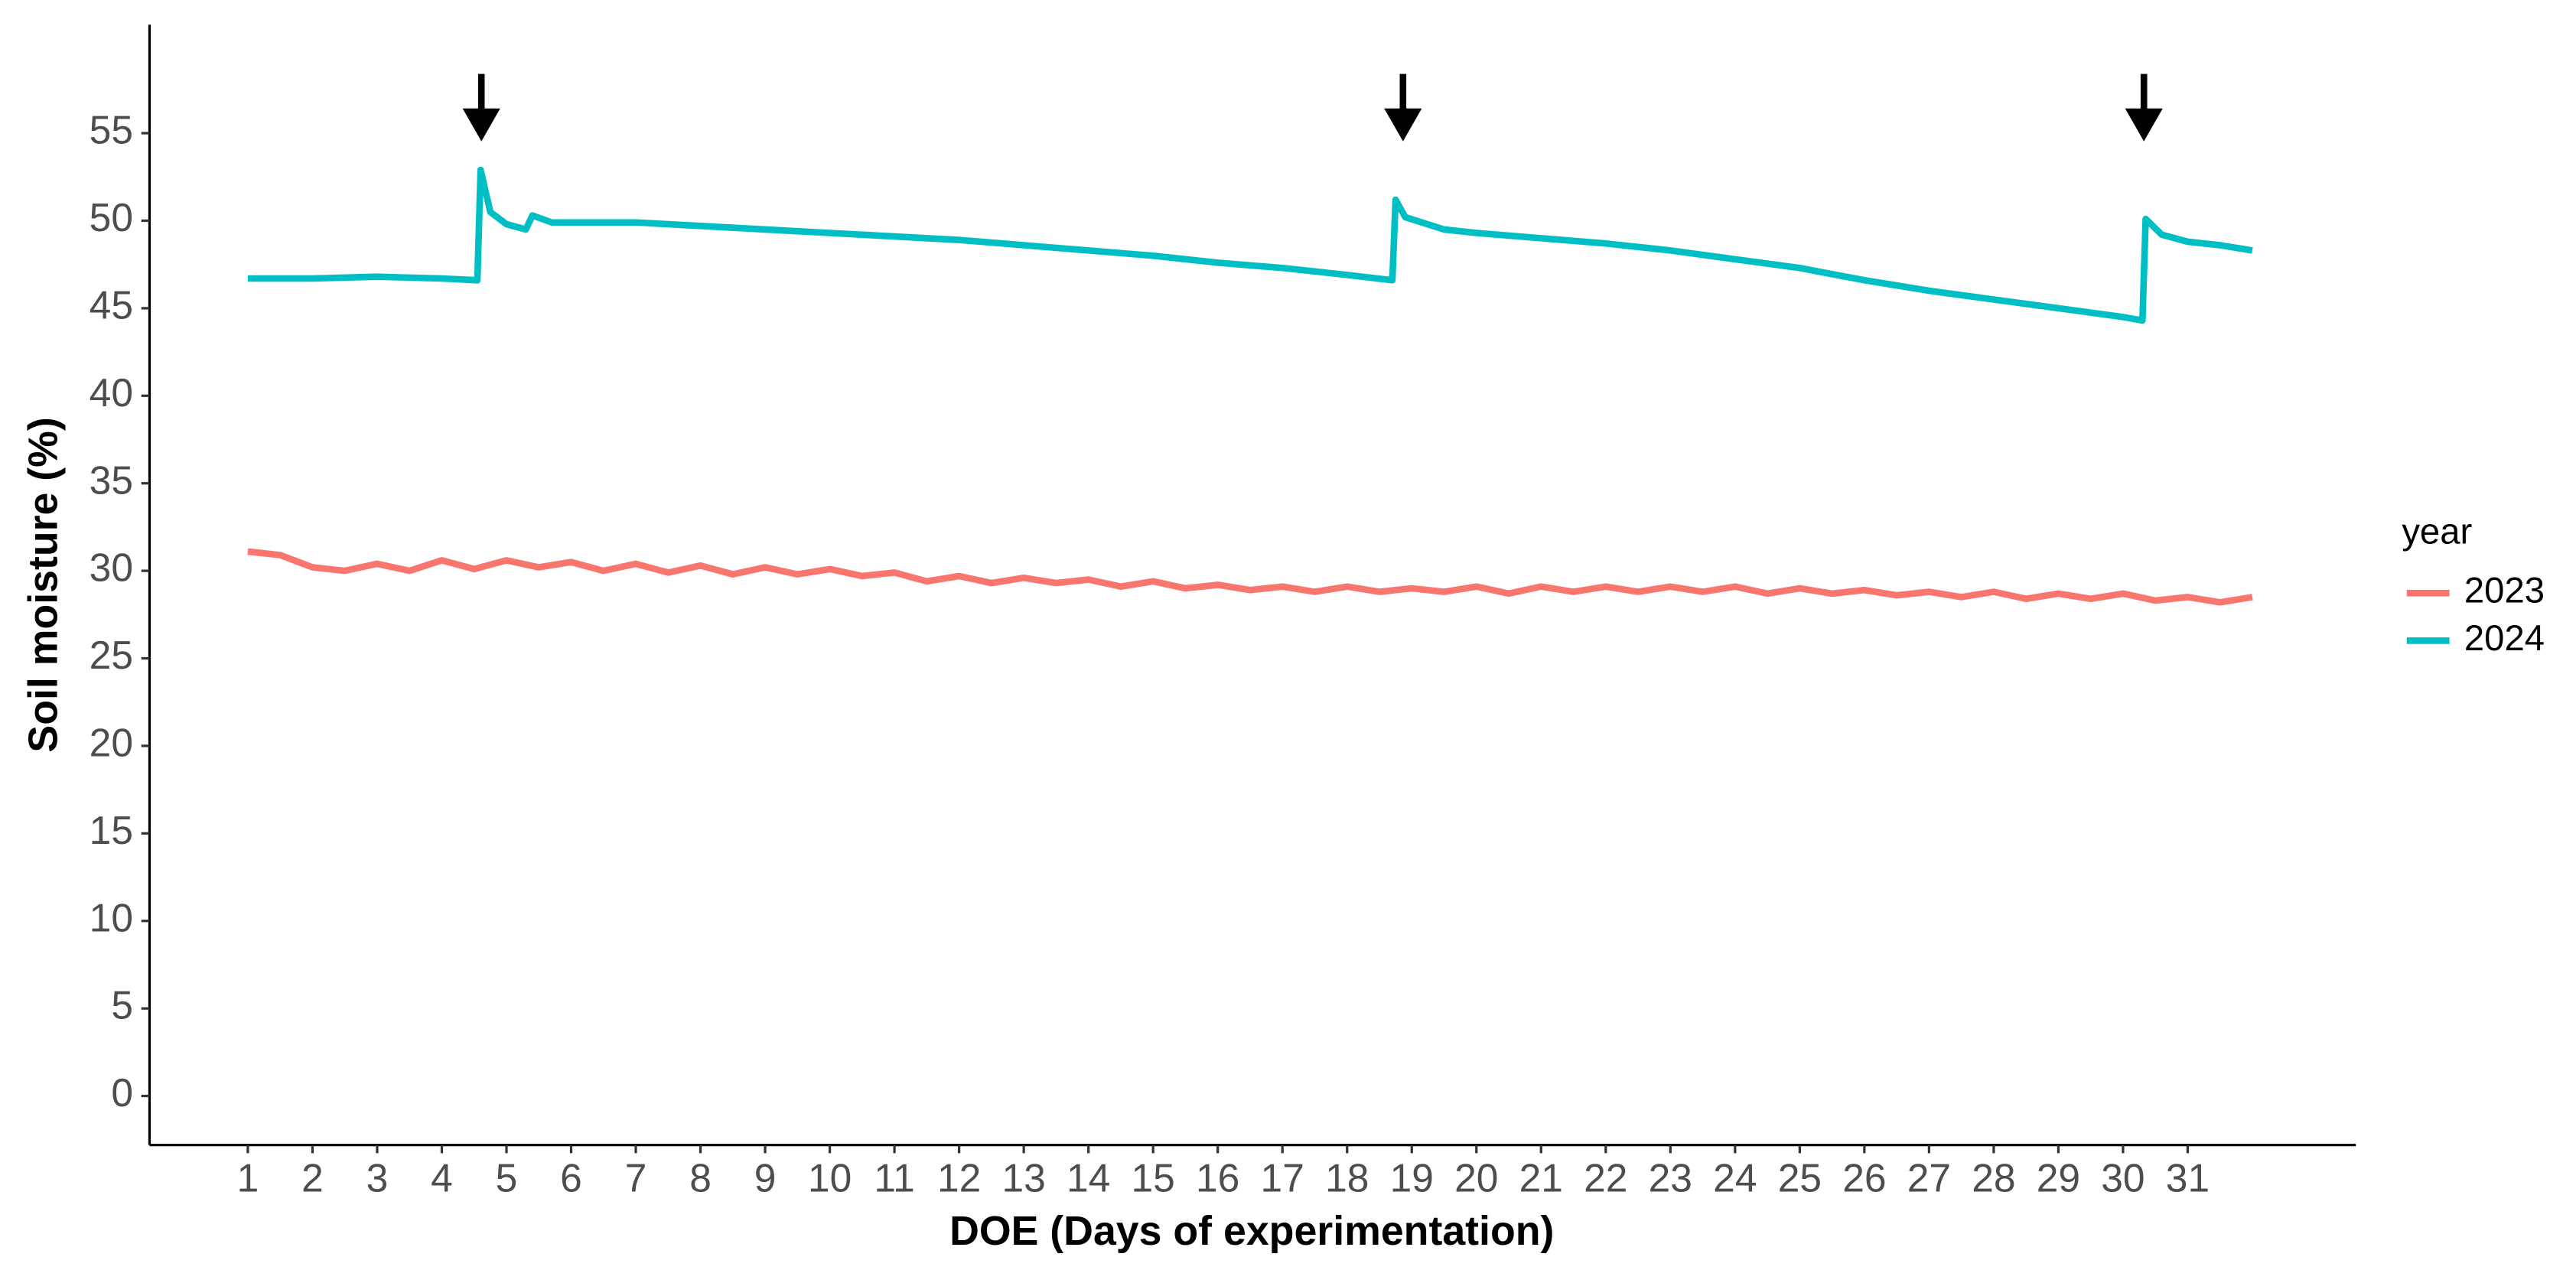  Describe the element at coordinates (1800, 1178) in the screenshot. I see `x-tick-label: 25` at that location.